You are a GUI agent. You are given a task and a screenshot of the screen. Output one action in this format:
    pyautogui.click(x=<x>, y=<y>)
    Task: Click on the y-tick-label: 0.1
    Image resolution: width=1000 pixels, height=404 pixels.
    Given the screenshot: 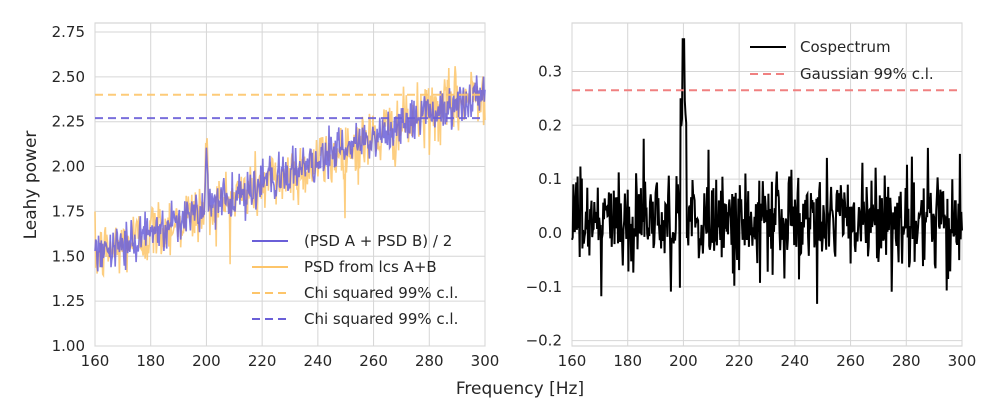 What is the action you would take?
    pyautogui.click(x=550, y=179)
    